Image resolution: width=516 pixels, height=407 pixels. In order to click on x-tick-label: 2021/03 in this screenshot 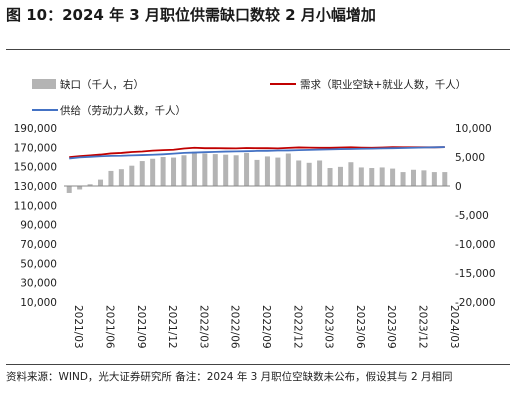, I will do `click(78, 327)`.